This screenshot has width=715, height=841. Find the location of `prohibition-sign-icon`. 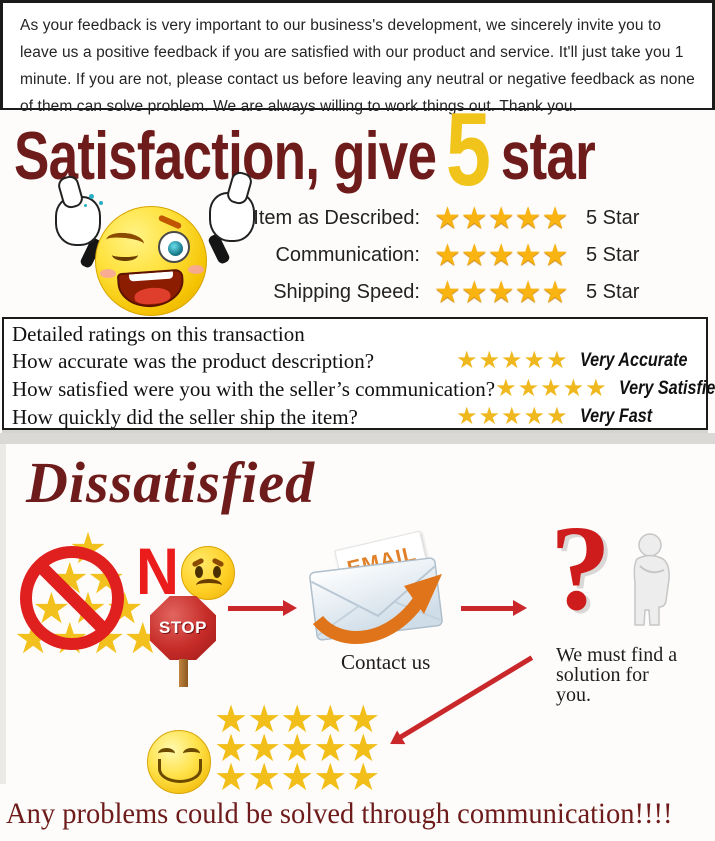

prohibition-sign-icon is located at coordinates (72, 598).